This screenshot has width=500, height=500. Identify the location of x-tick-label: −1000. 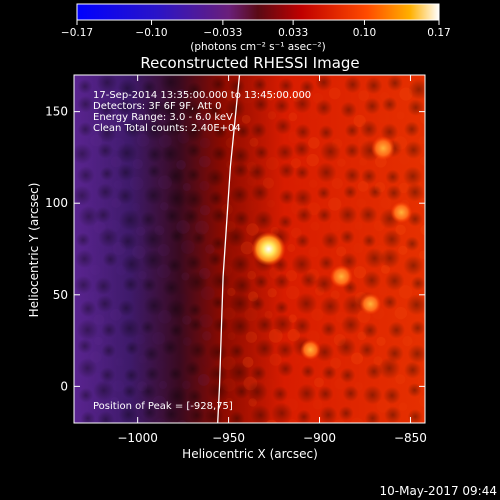
(137, 438).